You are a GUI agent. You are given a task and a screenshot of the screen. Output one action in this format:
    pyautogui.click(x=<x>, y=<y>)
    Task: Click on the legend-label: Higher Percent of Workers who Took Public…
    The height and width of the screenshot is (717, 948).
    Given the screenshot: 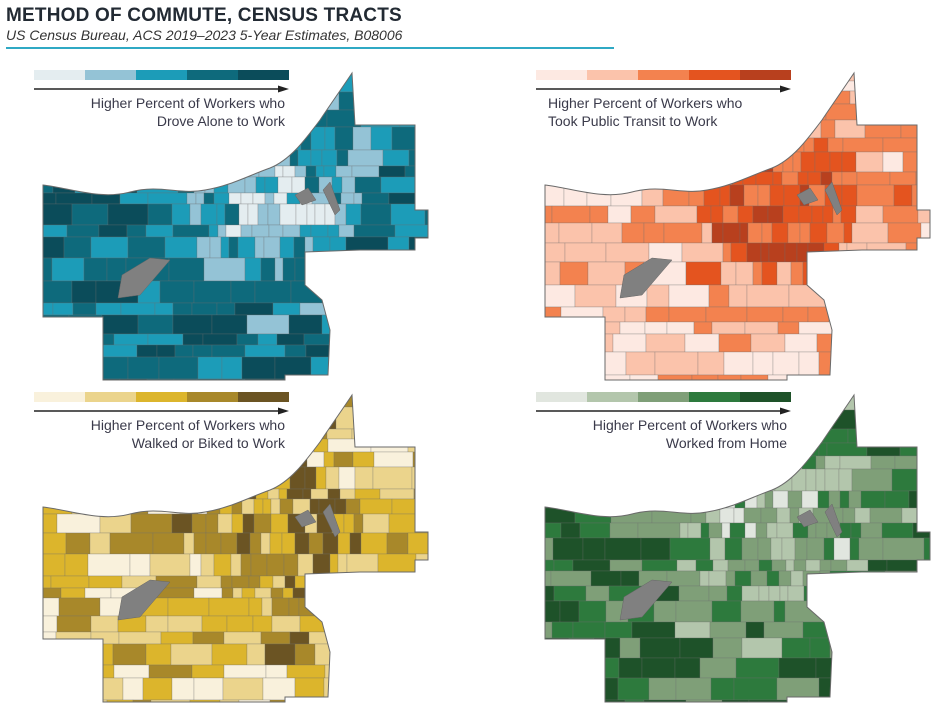 What is the action you would take?
    pyautogui.click(x=673, y=112)
    